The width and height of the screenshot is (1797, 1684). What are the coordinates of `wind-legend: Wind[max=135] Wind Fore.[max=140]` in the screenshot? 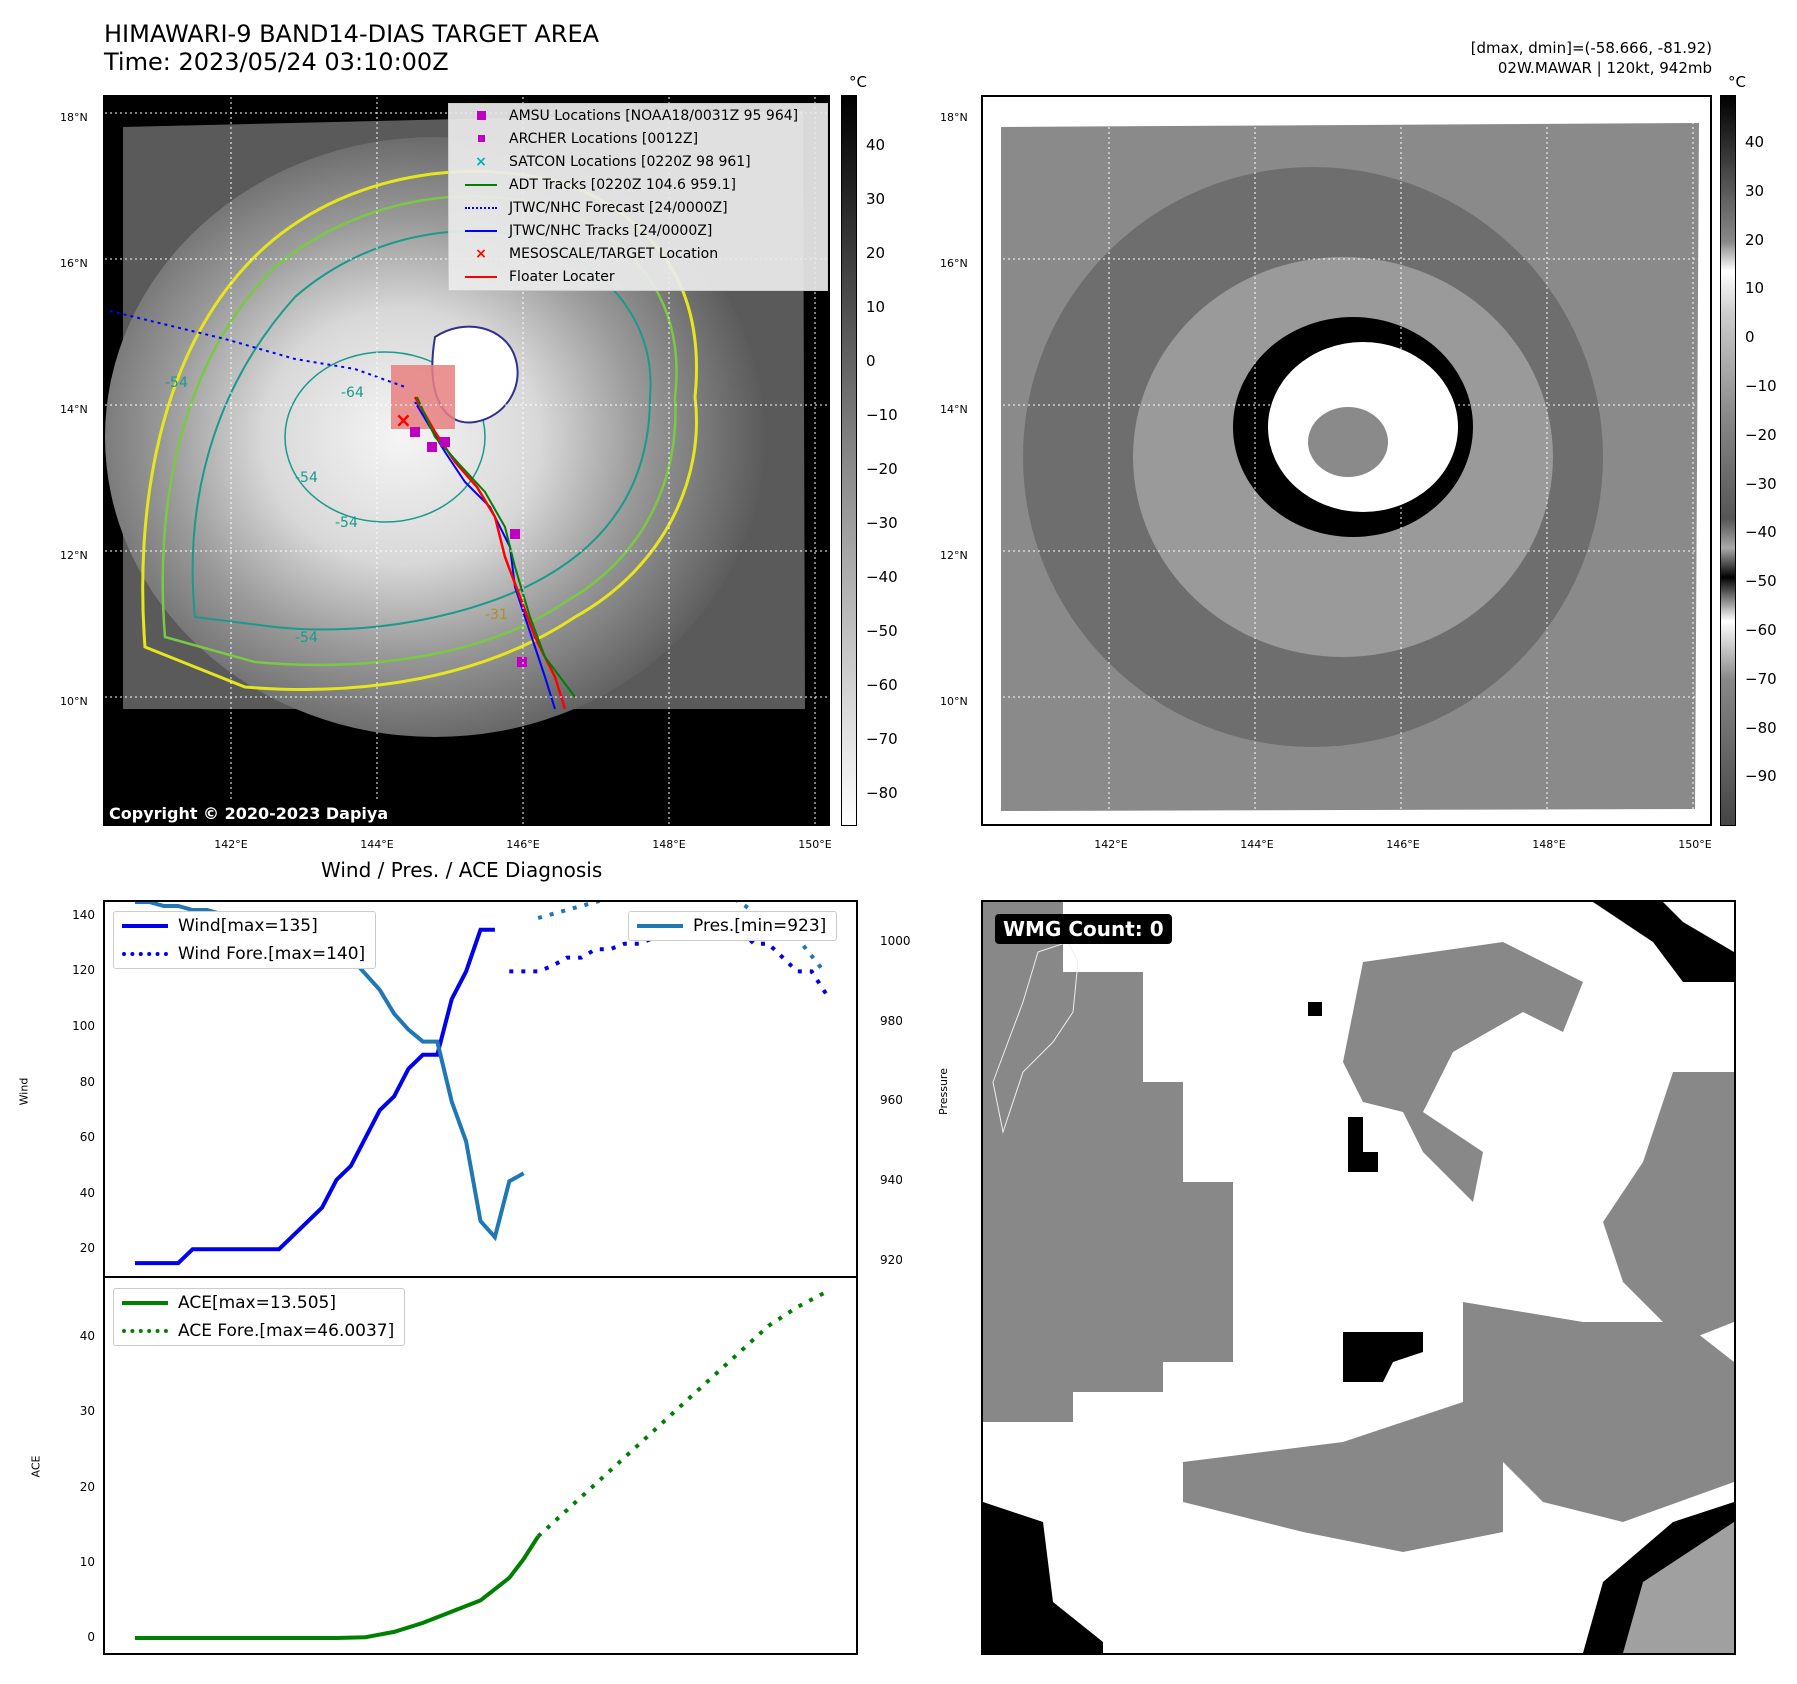 It's located at (245, 940).